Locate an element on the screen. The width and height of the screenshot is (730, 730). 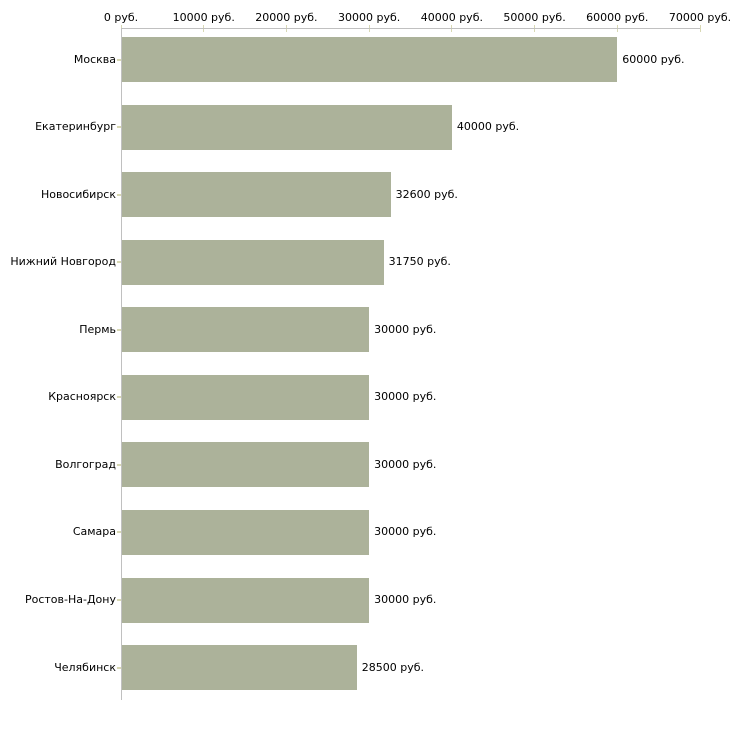
category-label: Ростов-На-Дону is located at coordinates (70, 600).